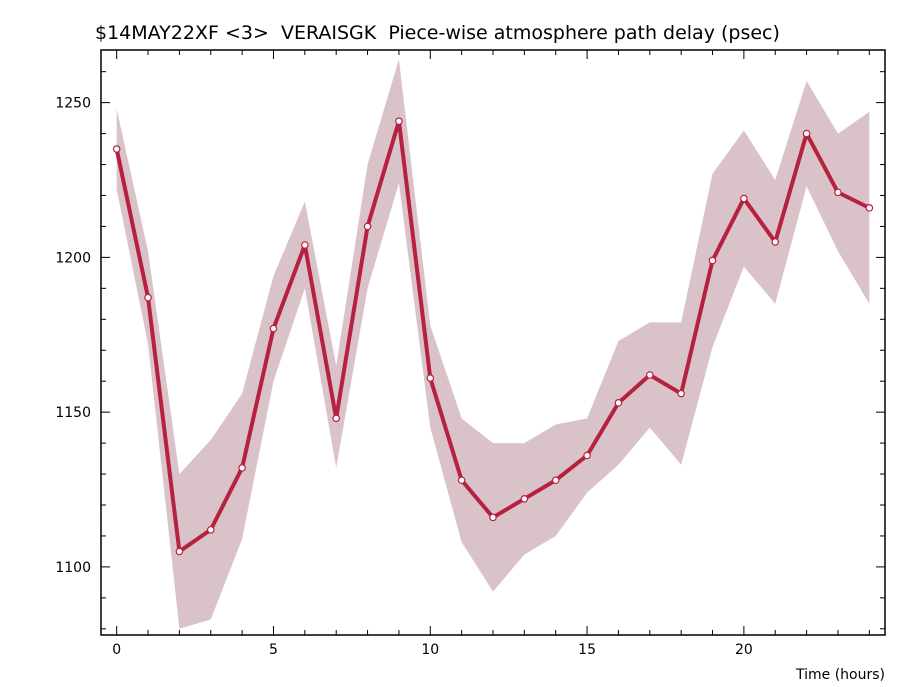  I want to click on x-tick-label: 10, so click(430, 650).